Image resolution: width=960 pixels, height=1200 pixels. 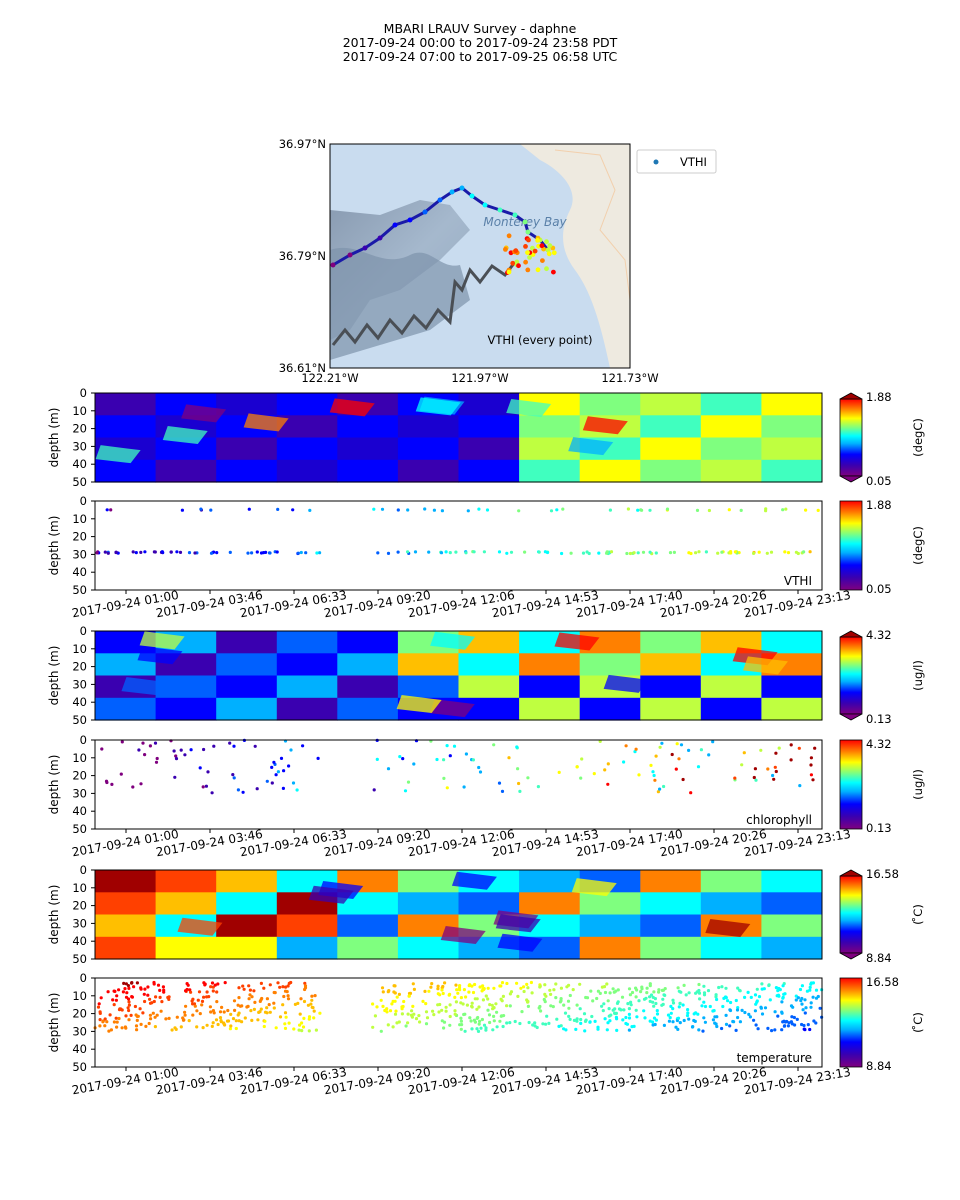 What do you see at coordinates (79, 959) in the screenshot?
I see `y-tick-label: 50` at bounding box center [79, 959].